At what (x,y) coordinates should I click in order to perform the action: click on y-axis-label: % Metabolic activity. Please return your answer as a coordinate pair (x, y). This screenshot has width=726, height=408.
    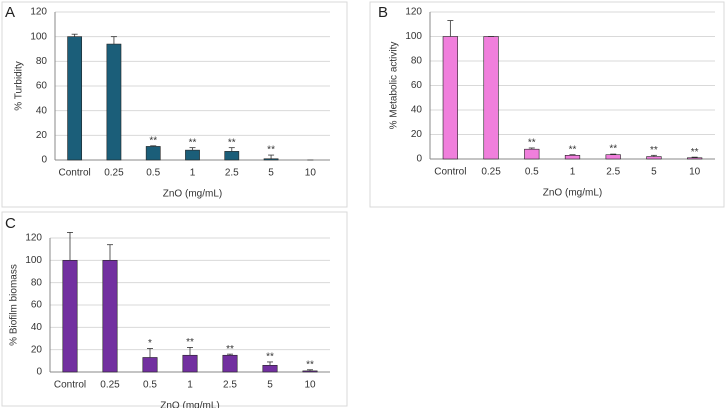
    Looking at the image, I should click on (394, 86).